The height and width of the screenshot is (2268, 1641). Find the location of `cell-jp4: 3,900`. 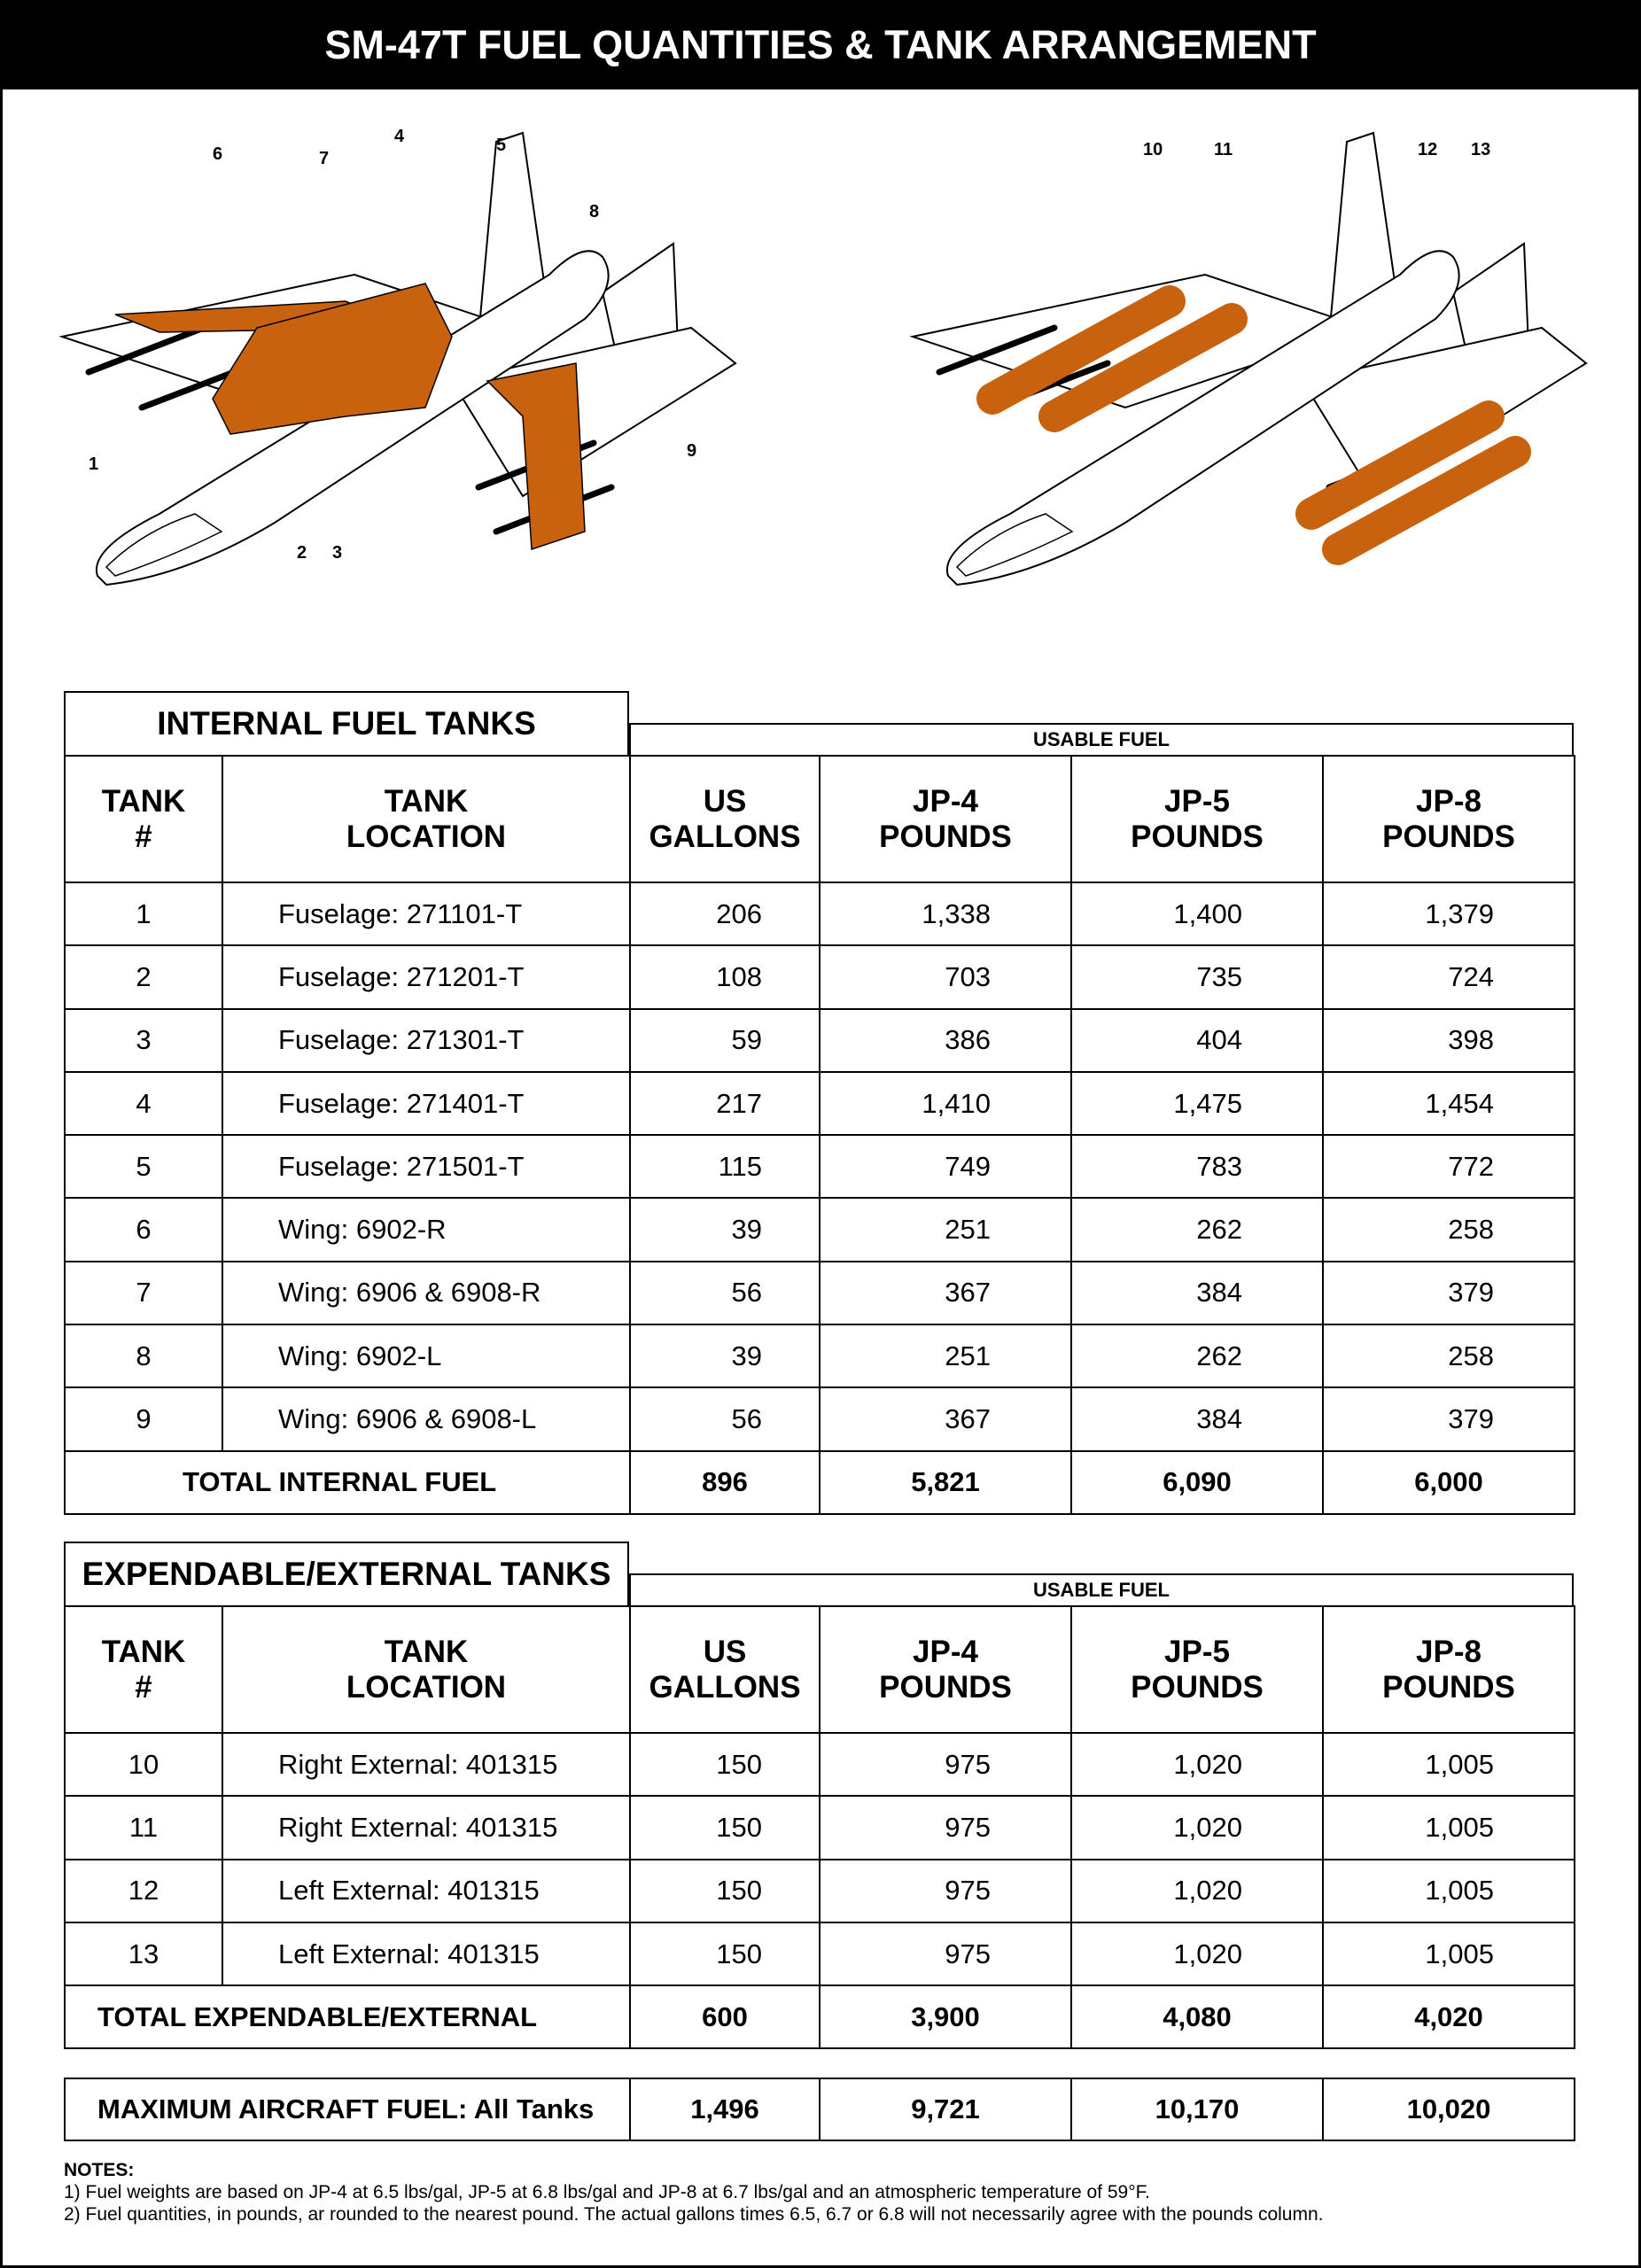

cell-jp4: 3,900 is located at coordinates (945, 2017).